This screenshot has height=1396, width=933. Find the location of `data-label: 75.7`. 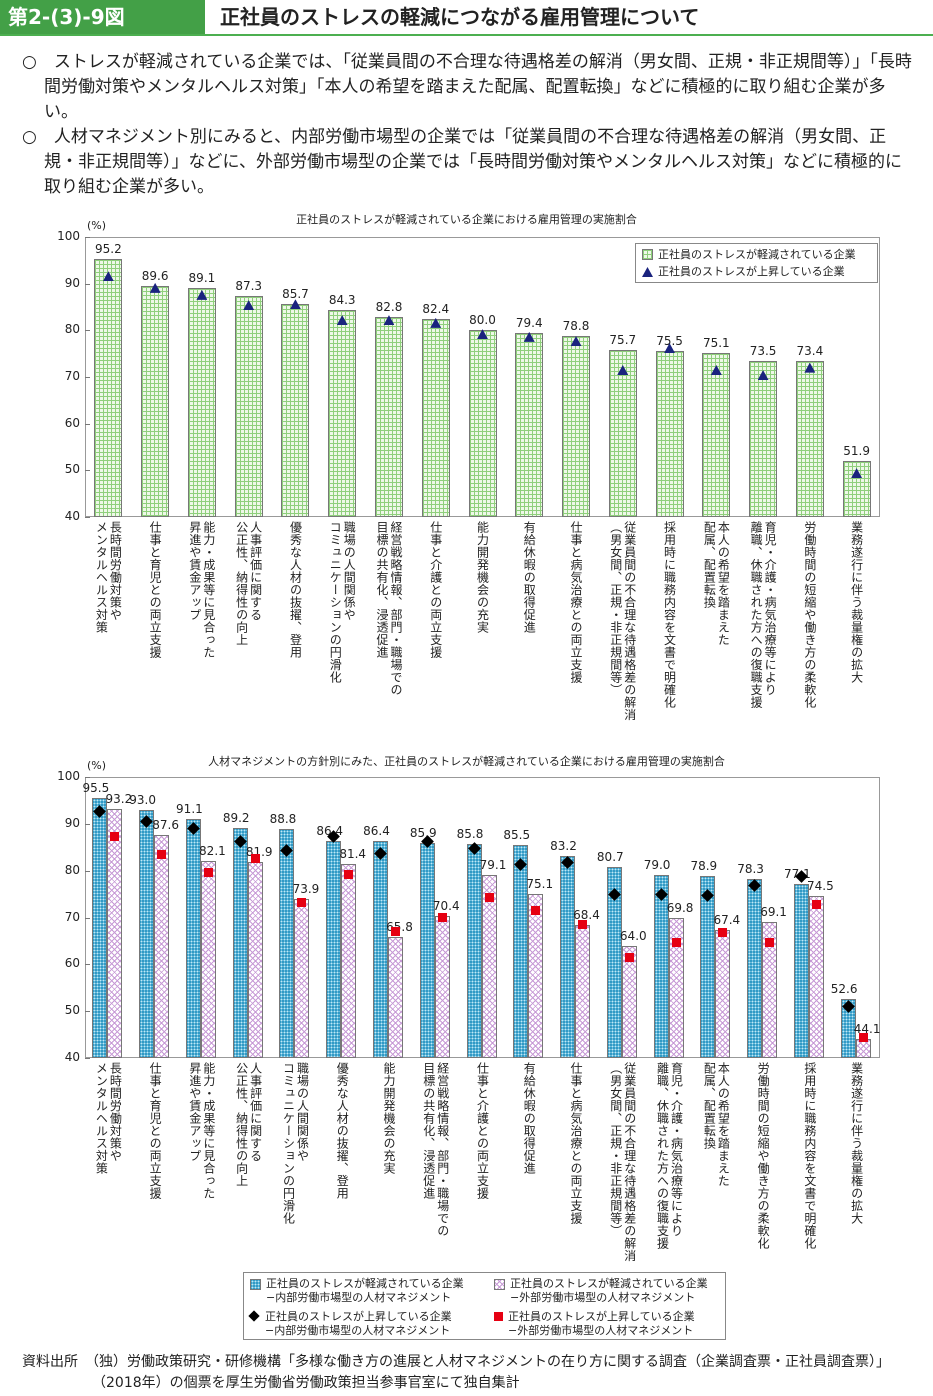

data-label: 75.7 is located at coordinates (623, 340).